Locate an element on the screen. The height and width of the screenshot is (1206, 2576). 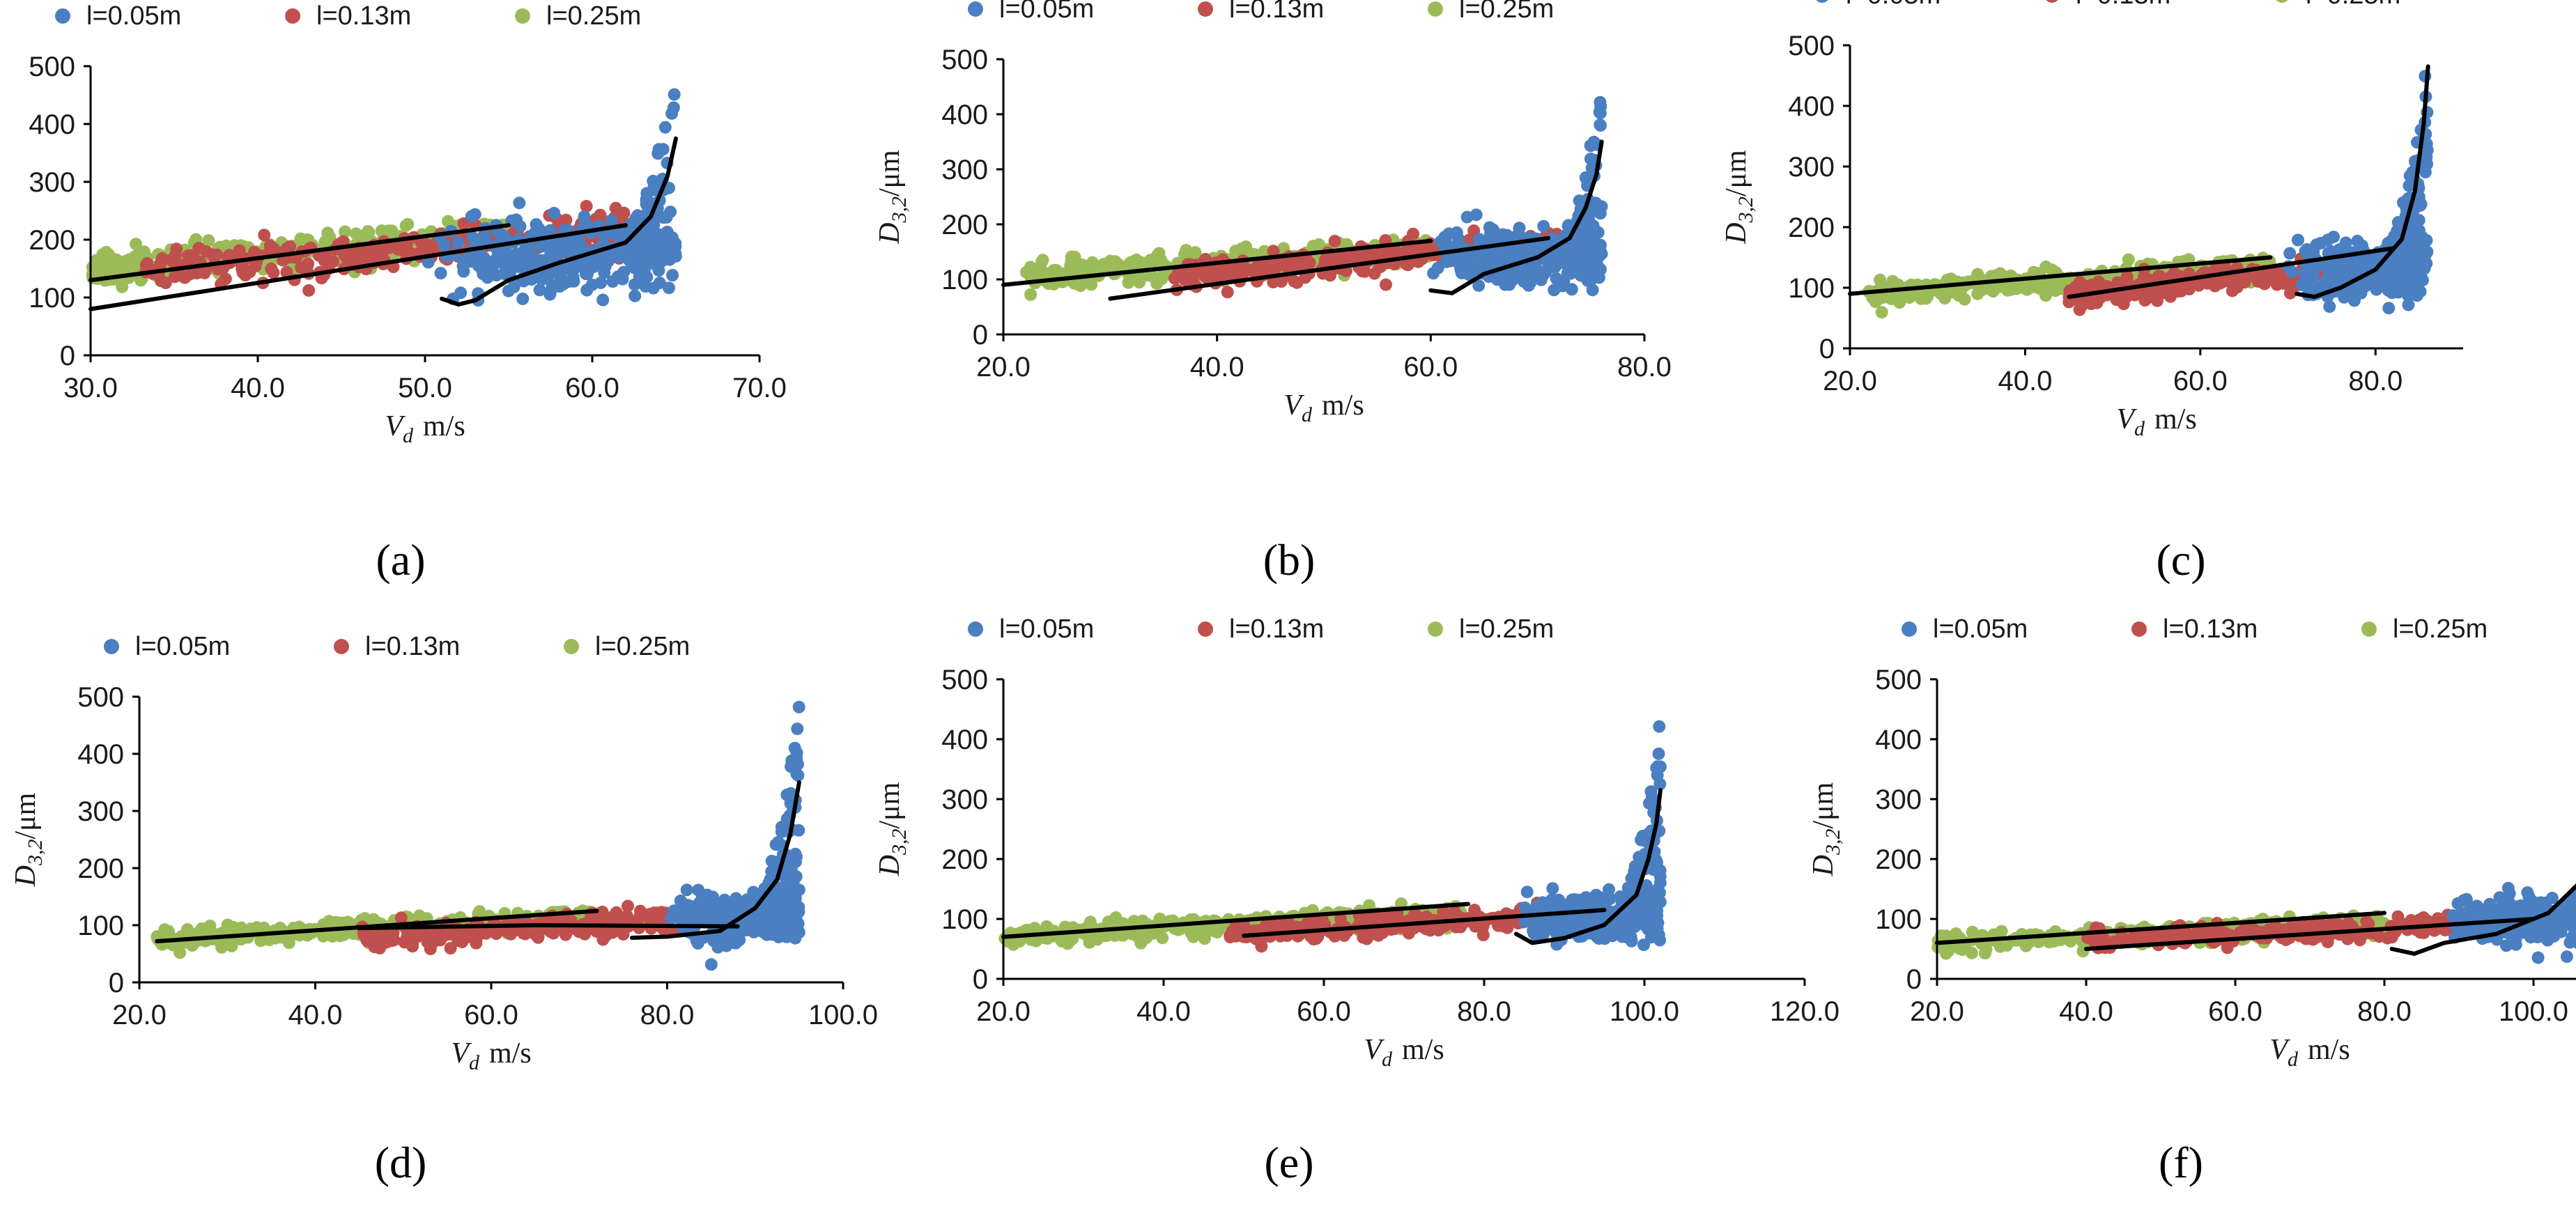
legend-a: l=0.05m l=0.13m l=0.25m is located at coordinates (348, 16).